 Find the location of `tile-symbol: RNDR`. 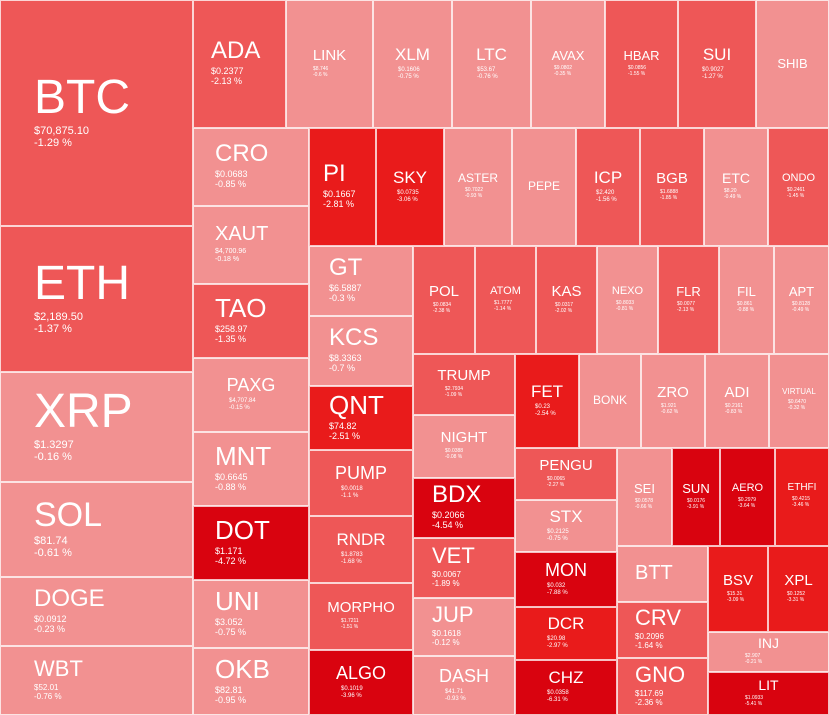

tile-symbol: RNDR is located at coordinates (361, 539).